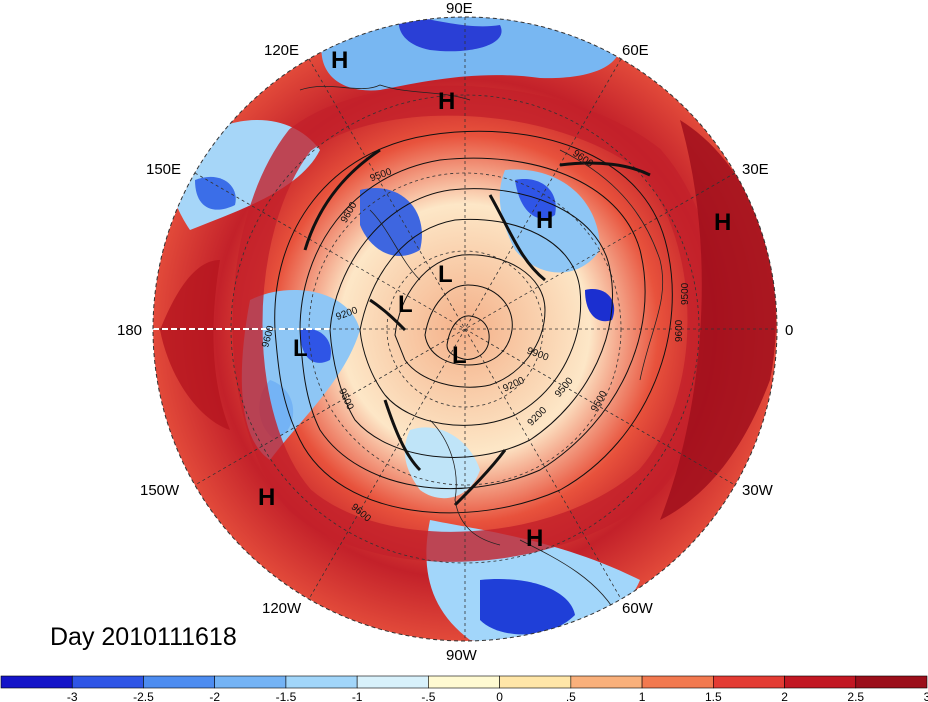 The image size is (928, 702). What do you see at coordinates (758, 490) in the screenshot?
I see `lon-label-30w: 30W` at bounding box center [758, 490].